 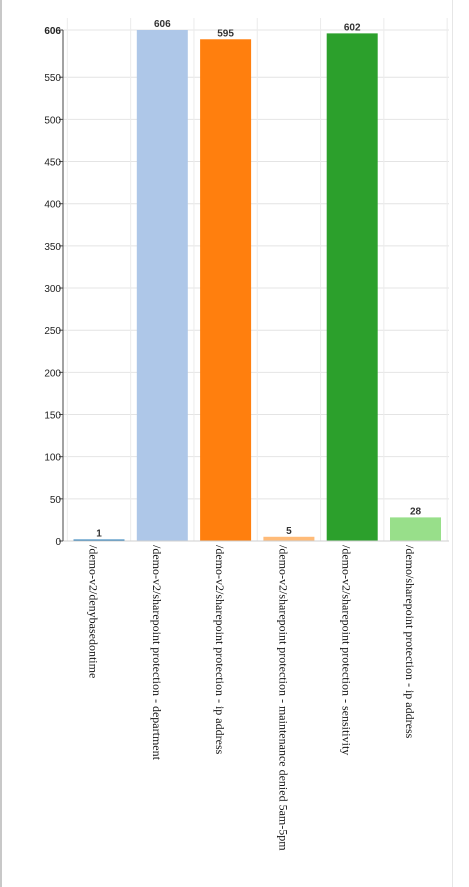 What do you see at coordinates (52, 120) in the screenshot?
I see `y-tick-label: 500` at bounding box center [52, 120].